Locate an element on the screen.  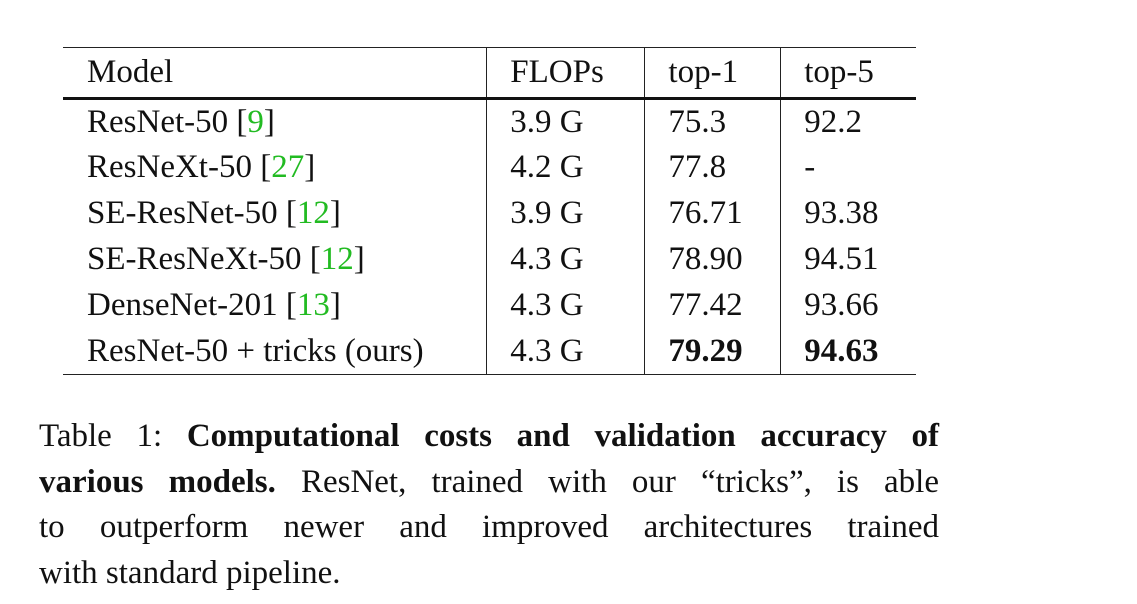
caption-title-part-2: various models. is located at coordinates (157, 481).